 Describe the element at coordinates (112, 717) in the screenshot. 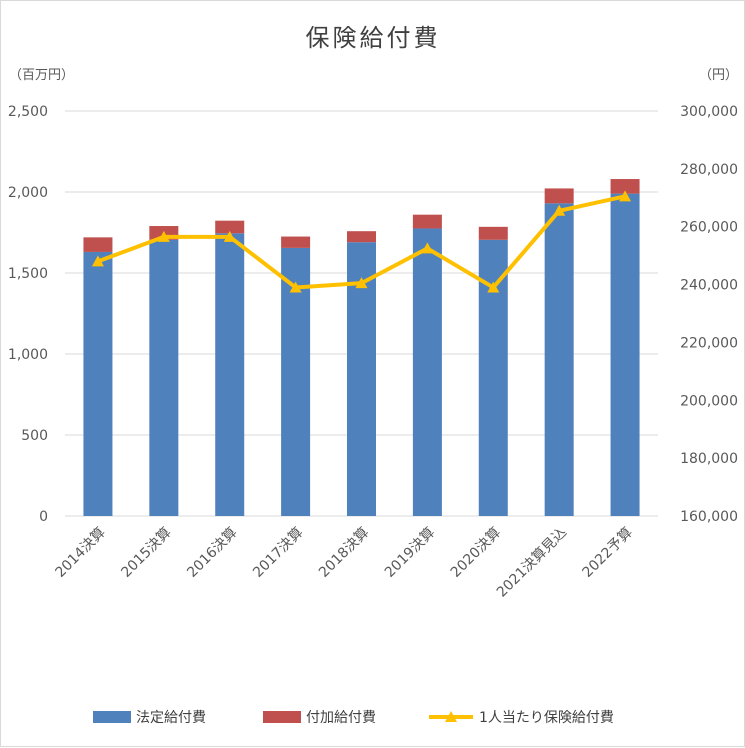

I see `legend-swatch-statutory` at that location.